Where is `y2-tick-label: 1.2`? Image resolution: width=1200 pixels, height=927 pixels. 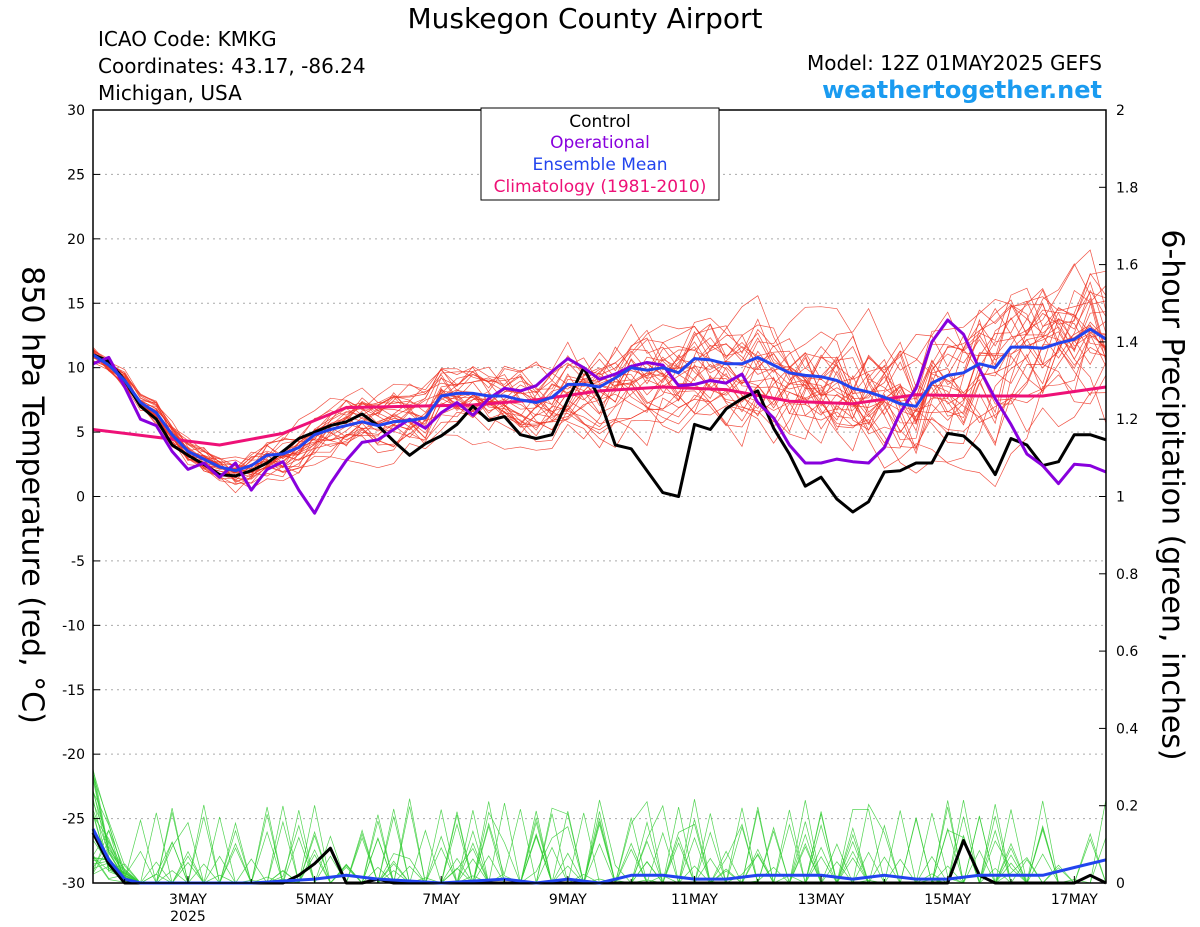
y2-tick-label: 1.2 is located at coordinates (1127, 420).